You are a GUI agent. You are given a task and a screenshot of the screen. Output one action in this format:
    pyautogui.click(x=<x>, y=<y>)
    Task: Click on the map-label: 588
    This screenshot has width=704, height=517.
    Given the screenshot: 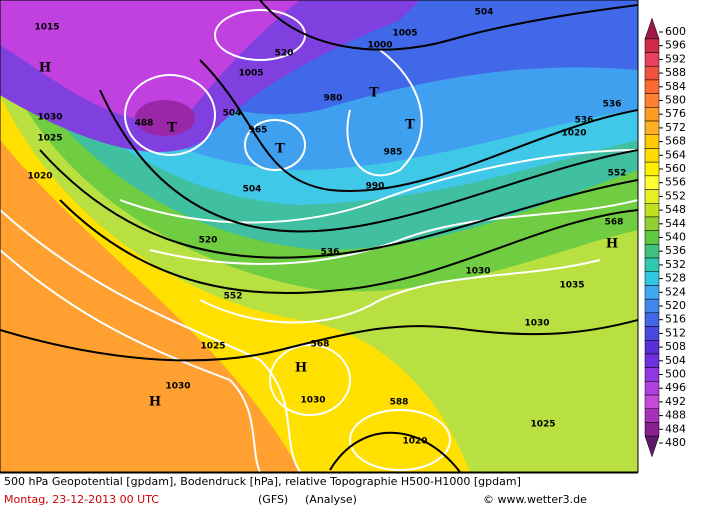 What is the action you would take?
    pyautogui.click(x=399, y=403)
    